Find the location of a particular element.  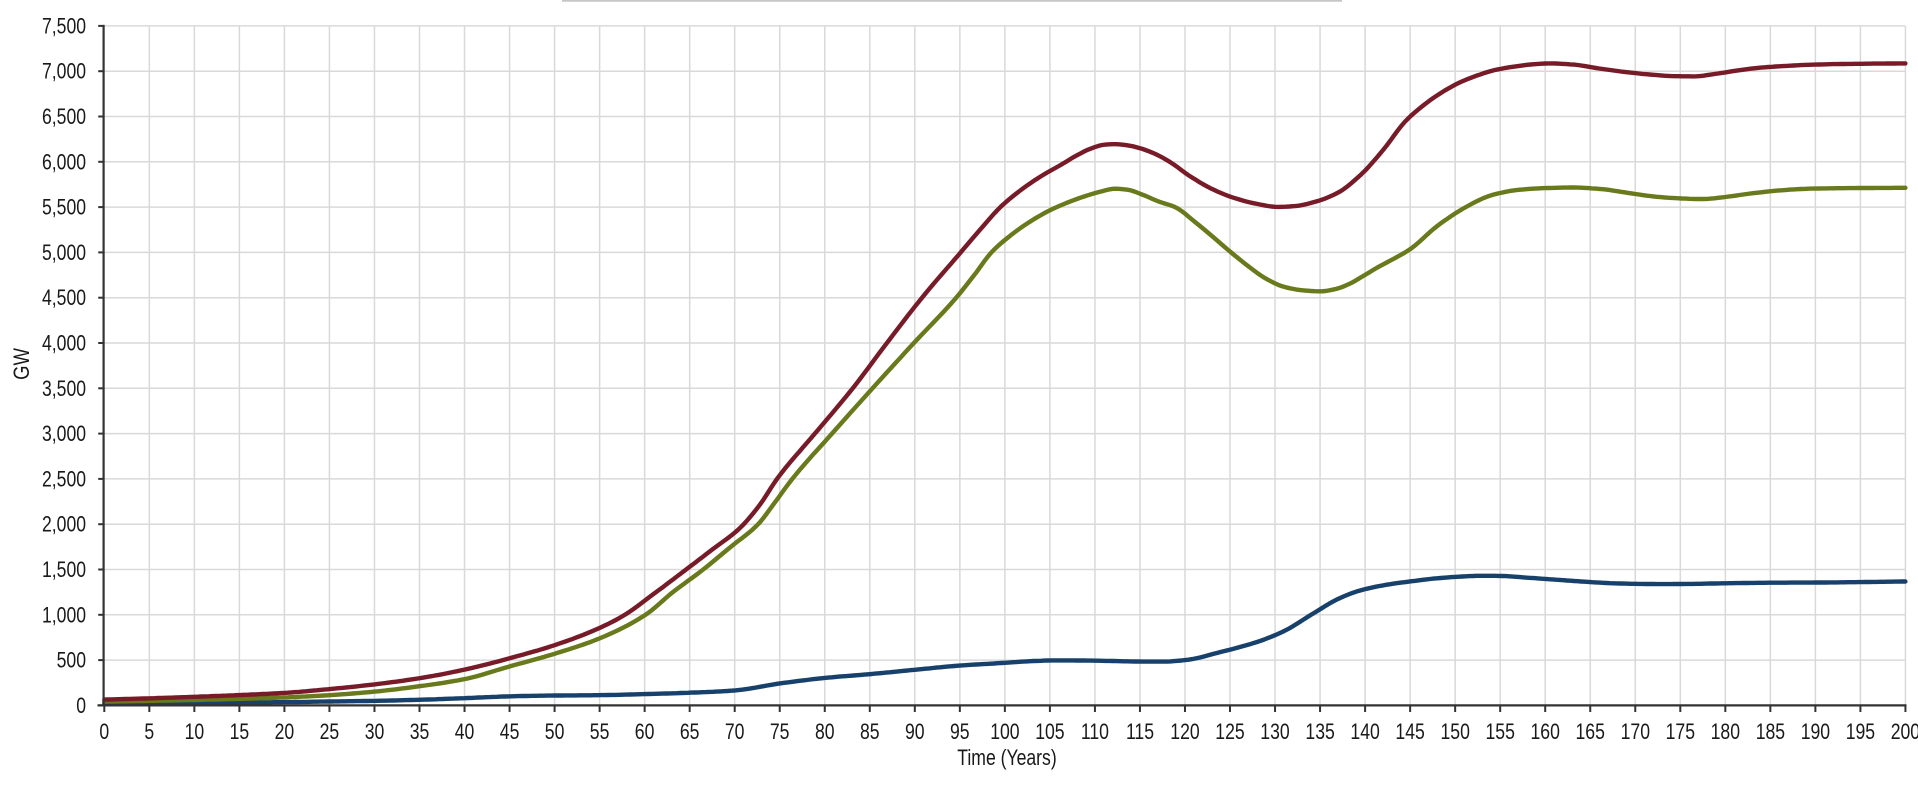

svg-text: 4,000 is located at coordinates (64, 343).